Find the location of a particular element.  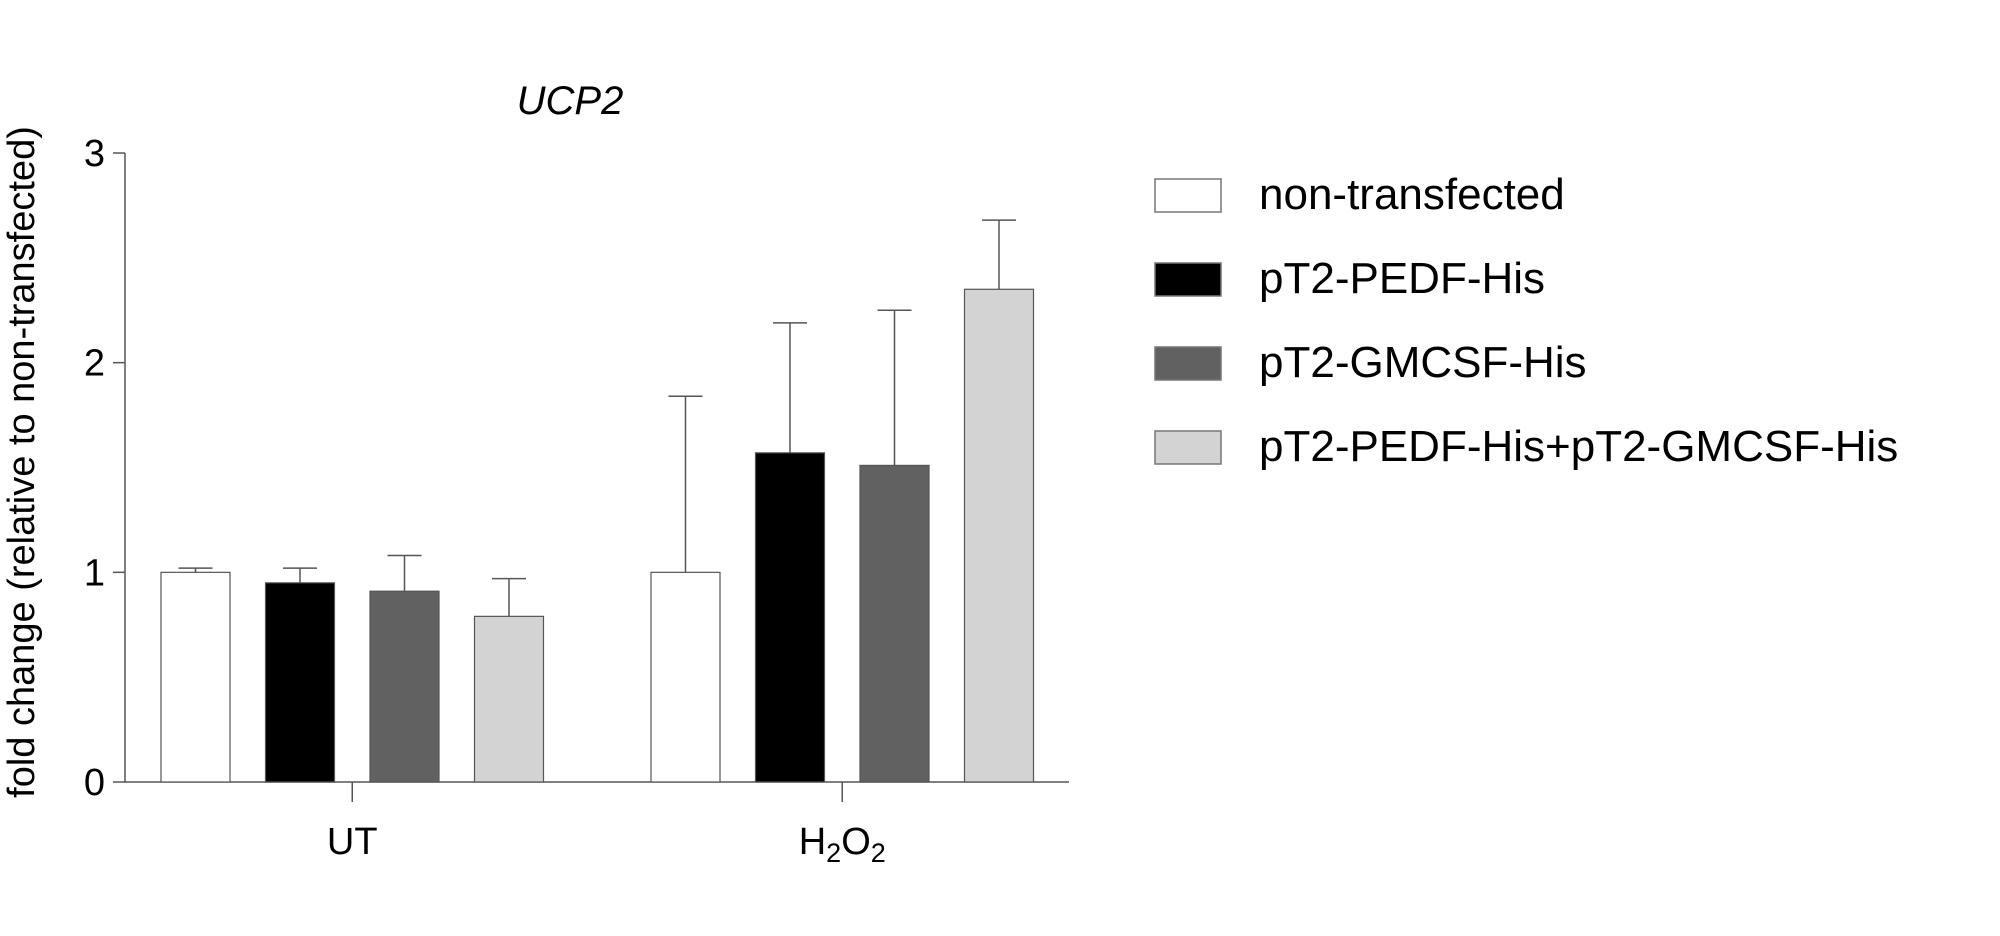

legend-label: pT2-PEDF-His+pT2-GMCSF-His is located at coordinates (1578, 446).